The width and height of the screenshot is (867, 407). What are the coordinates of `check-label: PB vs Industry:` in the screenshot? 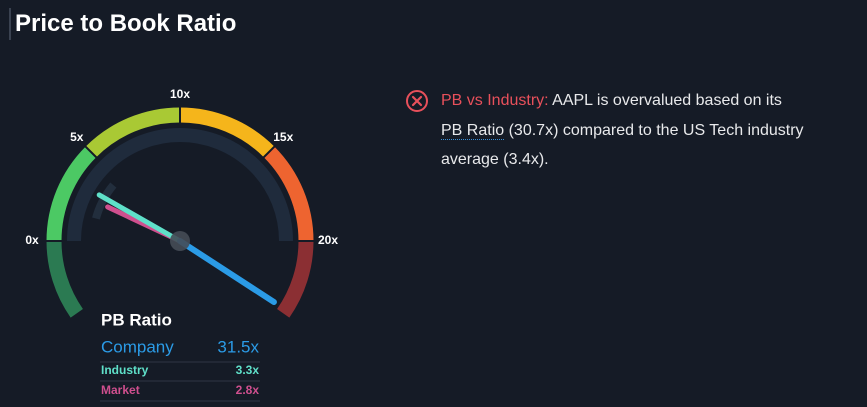 It's located at (495, 100).